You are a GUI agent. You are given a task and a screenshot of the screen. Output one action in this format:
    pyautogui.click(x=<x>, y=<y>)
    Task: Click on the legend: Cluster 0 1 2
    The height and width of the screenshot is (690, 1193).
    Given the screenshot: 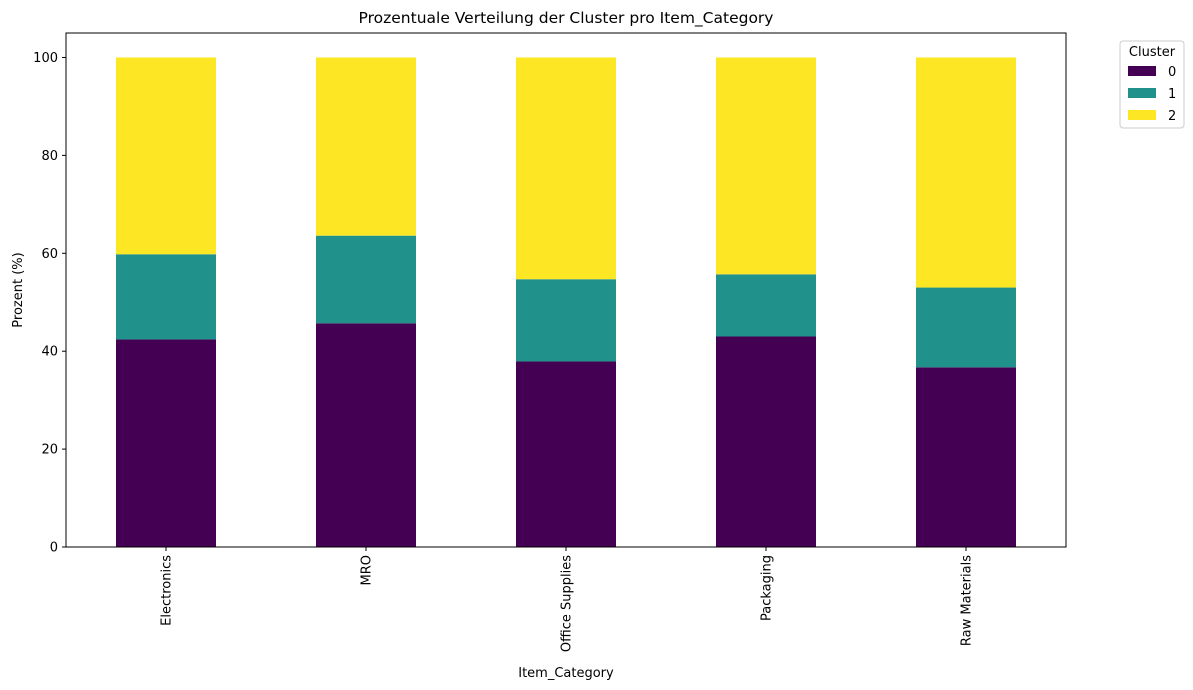 What is the action you would take?
    pyautogui.click(x=1152, y=84)
    